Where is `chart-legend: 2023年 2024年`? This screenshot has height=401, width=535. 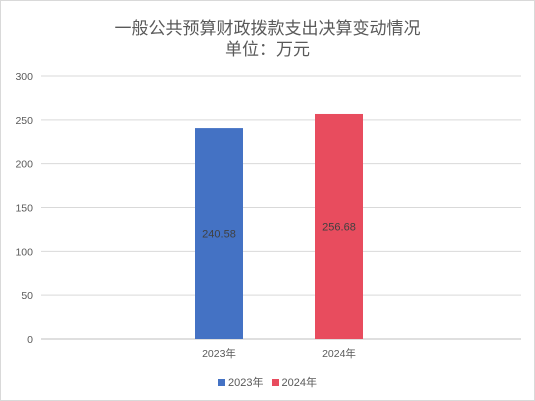 chart-legend: 2023年 2024年 is located at coordinates (267, 382).